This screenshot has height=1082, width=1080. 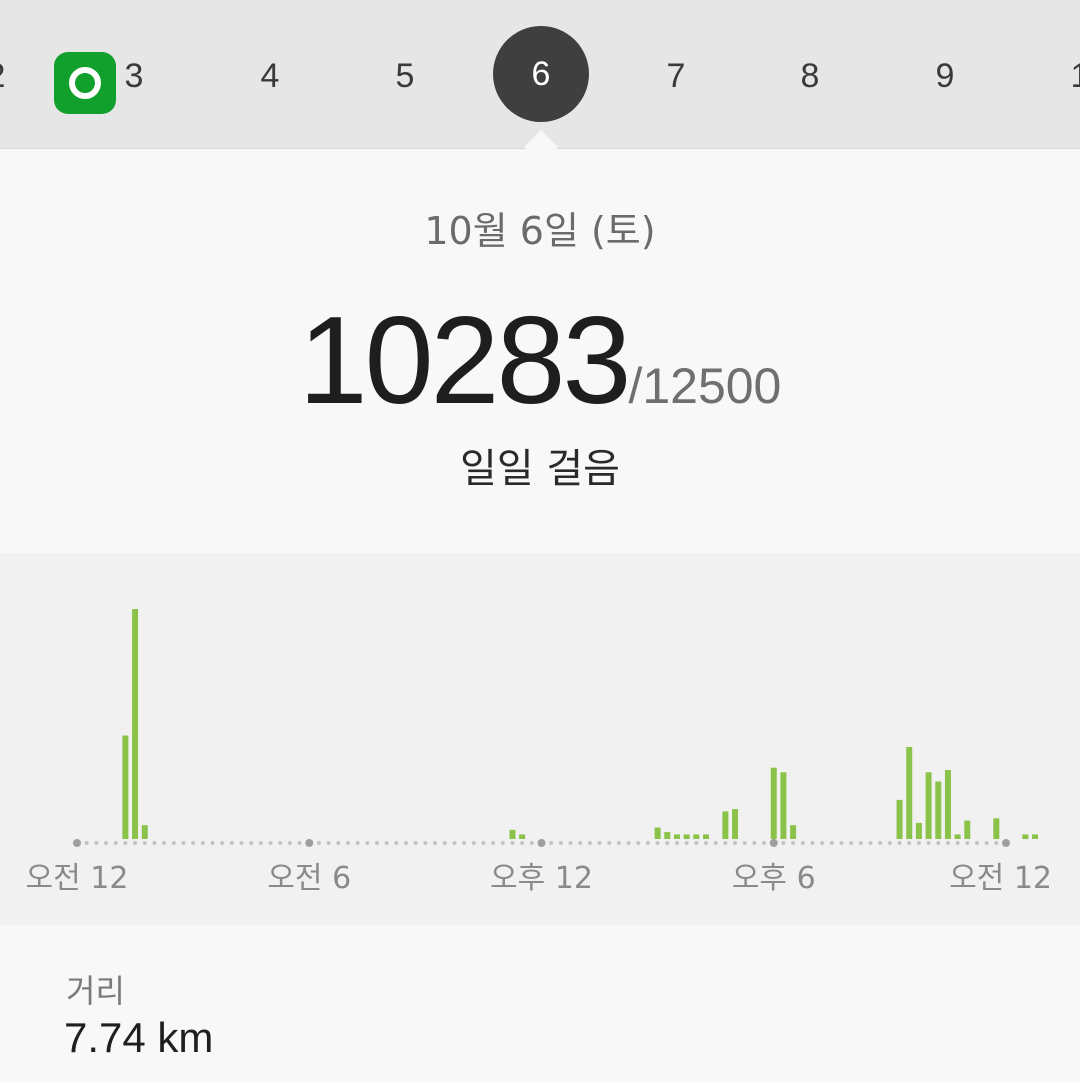 What do you see at coordinates (540, 469) in the screenshot?
I see `steps-label: 일일 걸음` at bounding box center [540, 469].